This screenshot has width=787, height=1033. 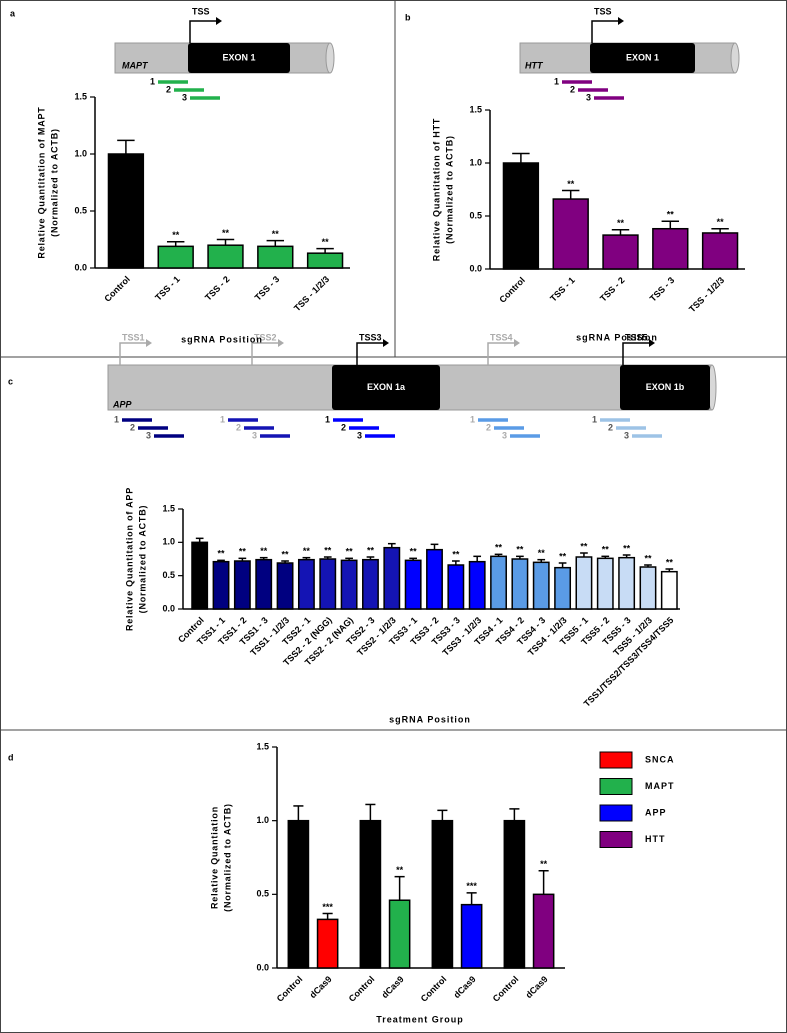 What do you see at coordinates (222, 339) in the screenshot?
I see `x-axis-label: sgRNA Position` at bounding box center [222, 339].